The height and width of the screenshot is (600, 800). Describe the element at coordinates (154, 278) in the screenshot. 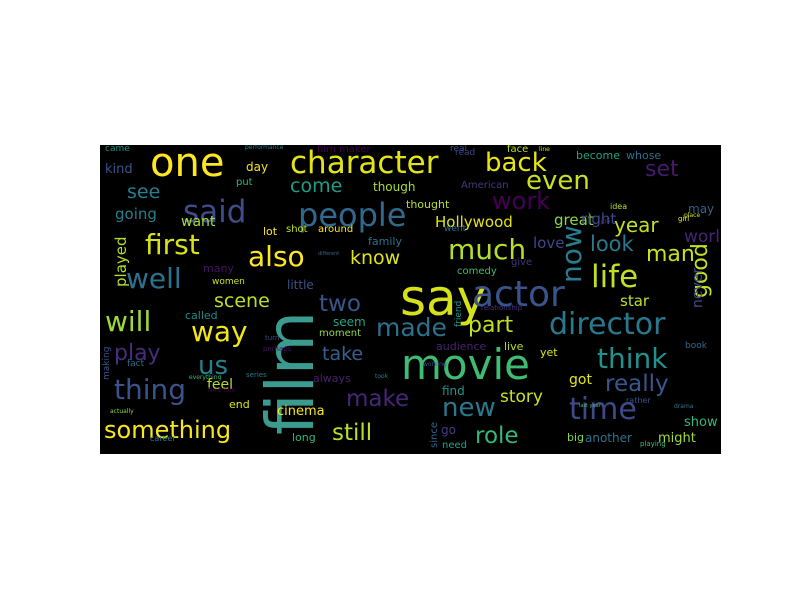

I see `word-well: well` at that location.